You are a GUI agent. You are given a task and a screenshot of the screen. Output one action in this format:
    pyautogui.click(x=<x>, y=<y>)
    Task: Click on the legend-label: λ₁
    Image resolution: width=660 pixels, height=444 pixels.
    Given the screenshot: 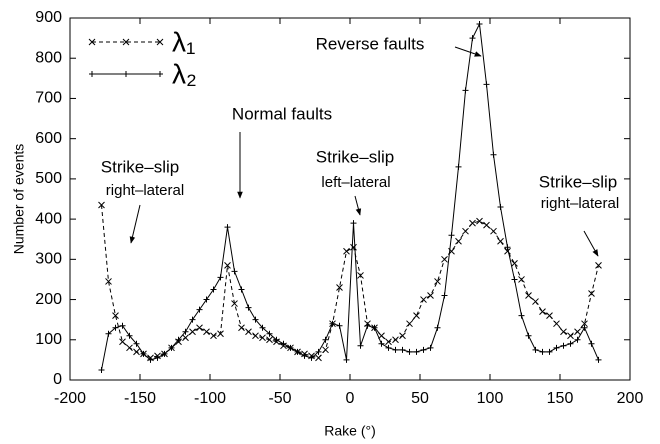 What is the action you would take?
    pyautogui.click(x=183, y=41)
    